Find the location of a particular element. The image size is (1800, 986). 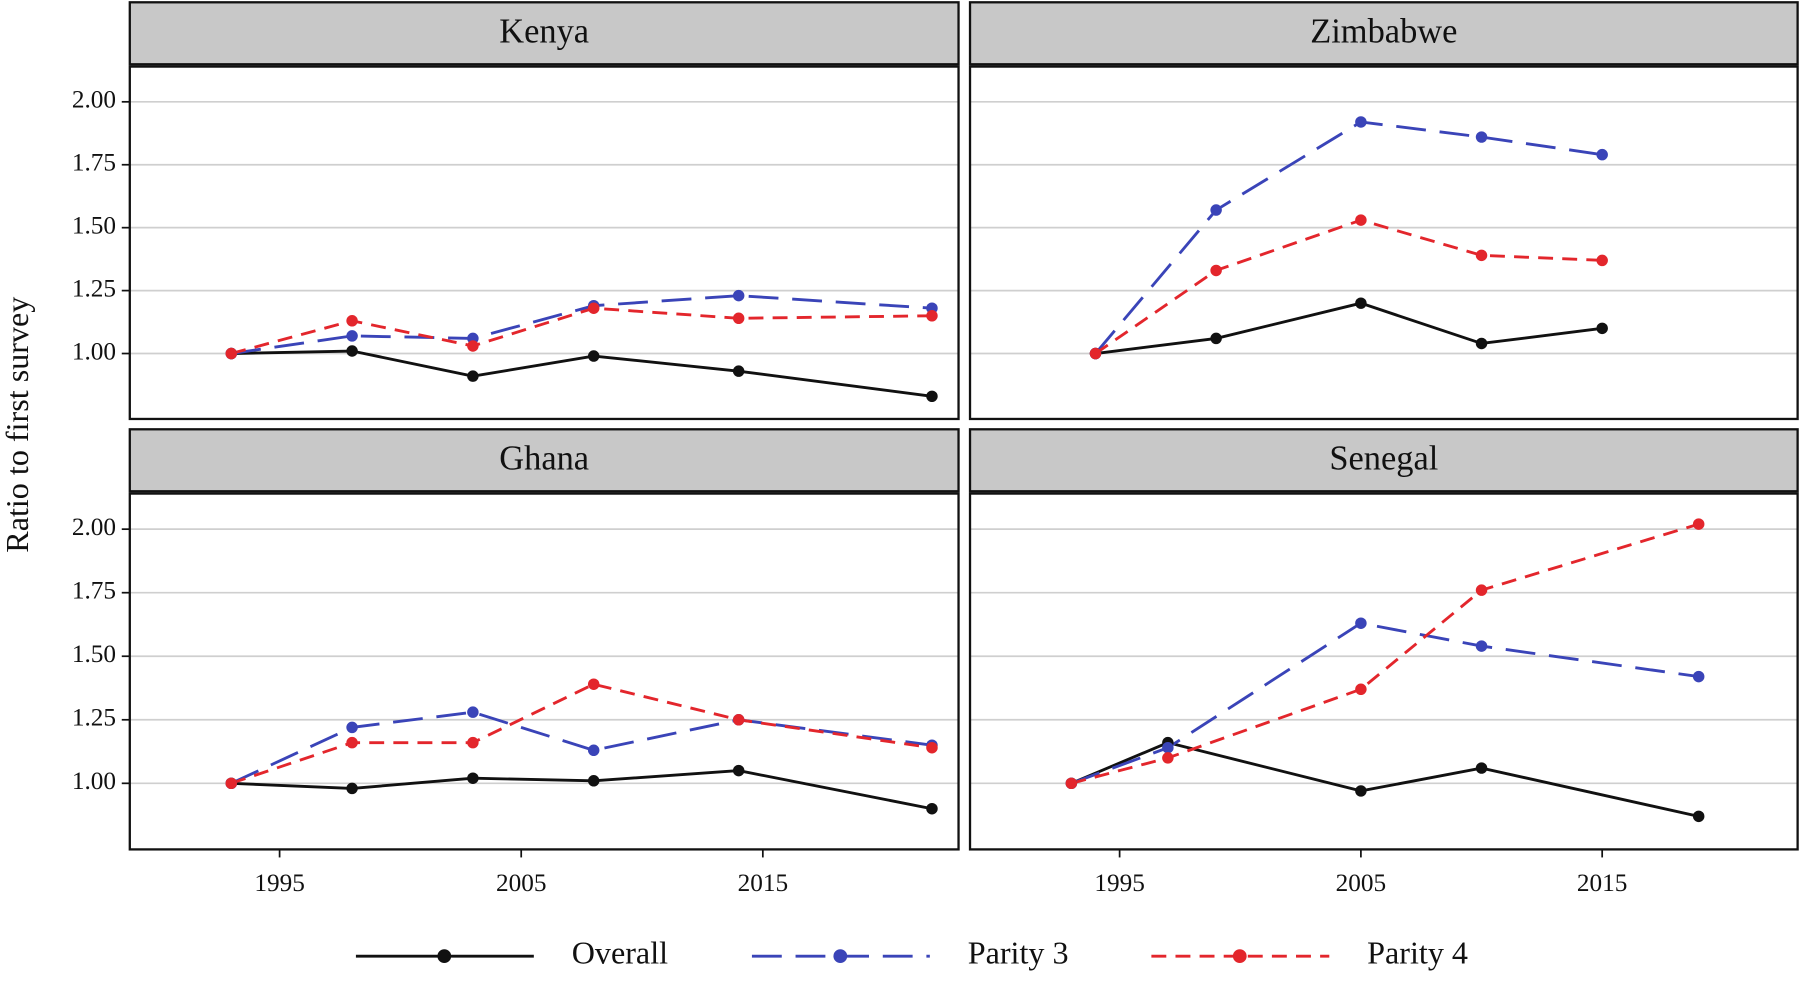

panel-title: Ghana is located at coordinates (544, 458).